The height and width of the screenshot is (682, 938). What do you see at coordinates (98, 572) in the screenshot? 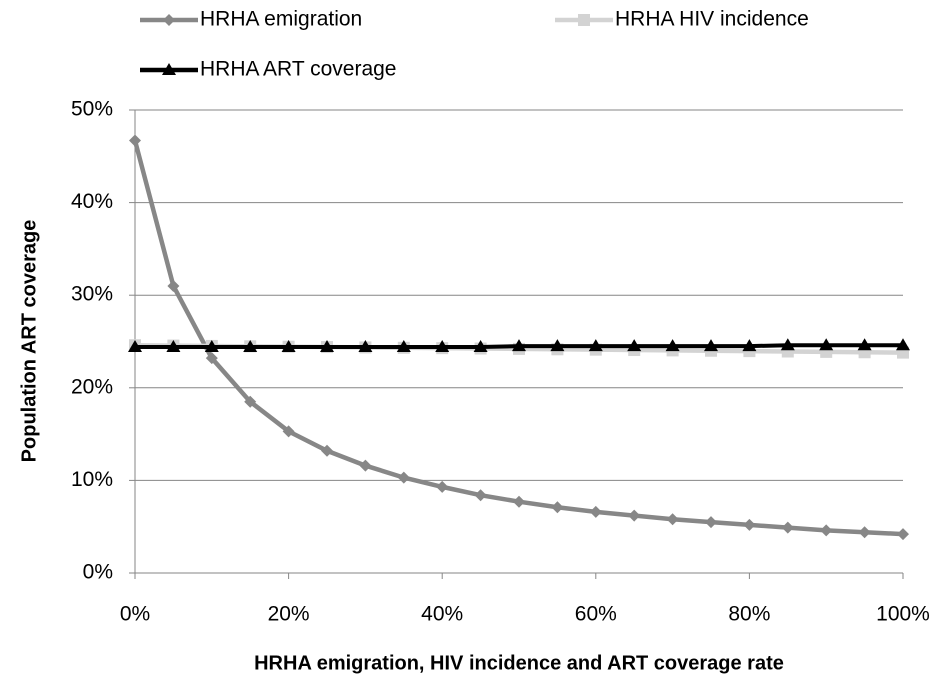
I see `y-tick-label: 0%` at bounding box center [98, 572].